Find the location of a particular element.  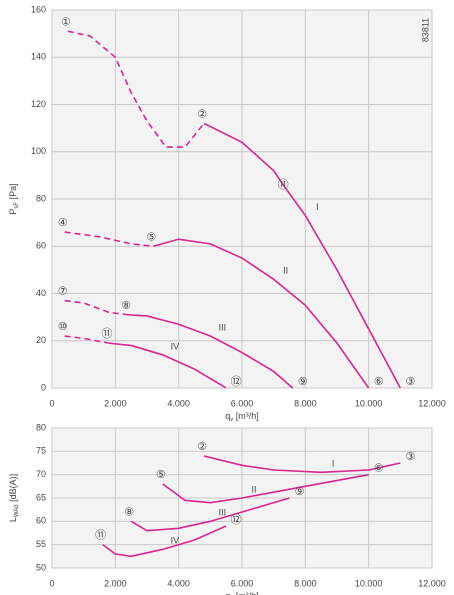

point-label: ④ is located at coordinates (63, 222).